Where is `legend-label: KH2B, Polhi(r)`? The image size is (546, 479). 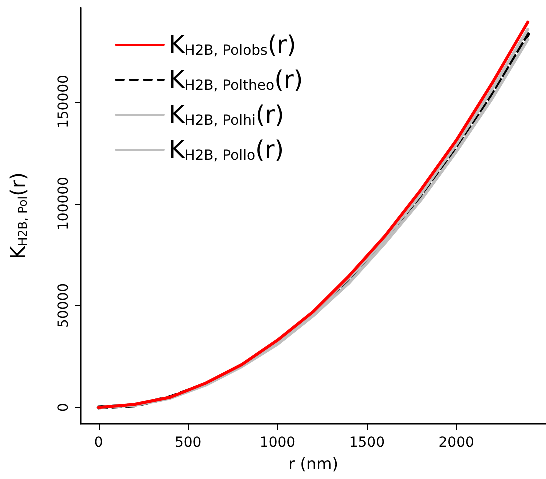
legend-label: KH2B, Polhi(r) is located at coordinates (226, 115).